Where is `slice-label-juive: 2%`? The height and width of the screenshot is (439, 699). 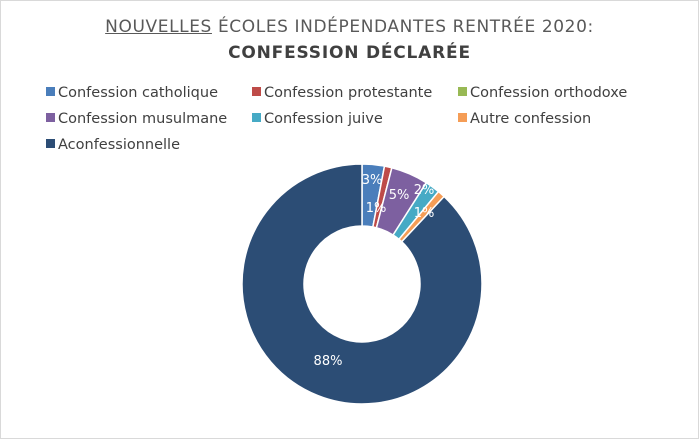 slice-label-juive: 2% is located at coordinates (424, 190).